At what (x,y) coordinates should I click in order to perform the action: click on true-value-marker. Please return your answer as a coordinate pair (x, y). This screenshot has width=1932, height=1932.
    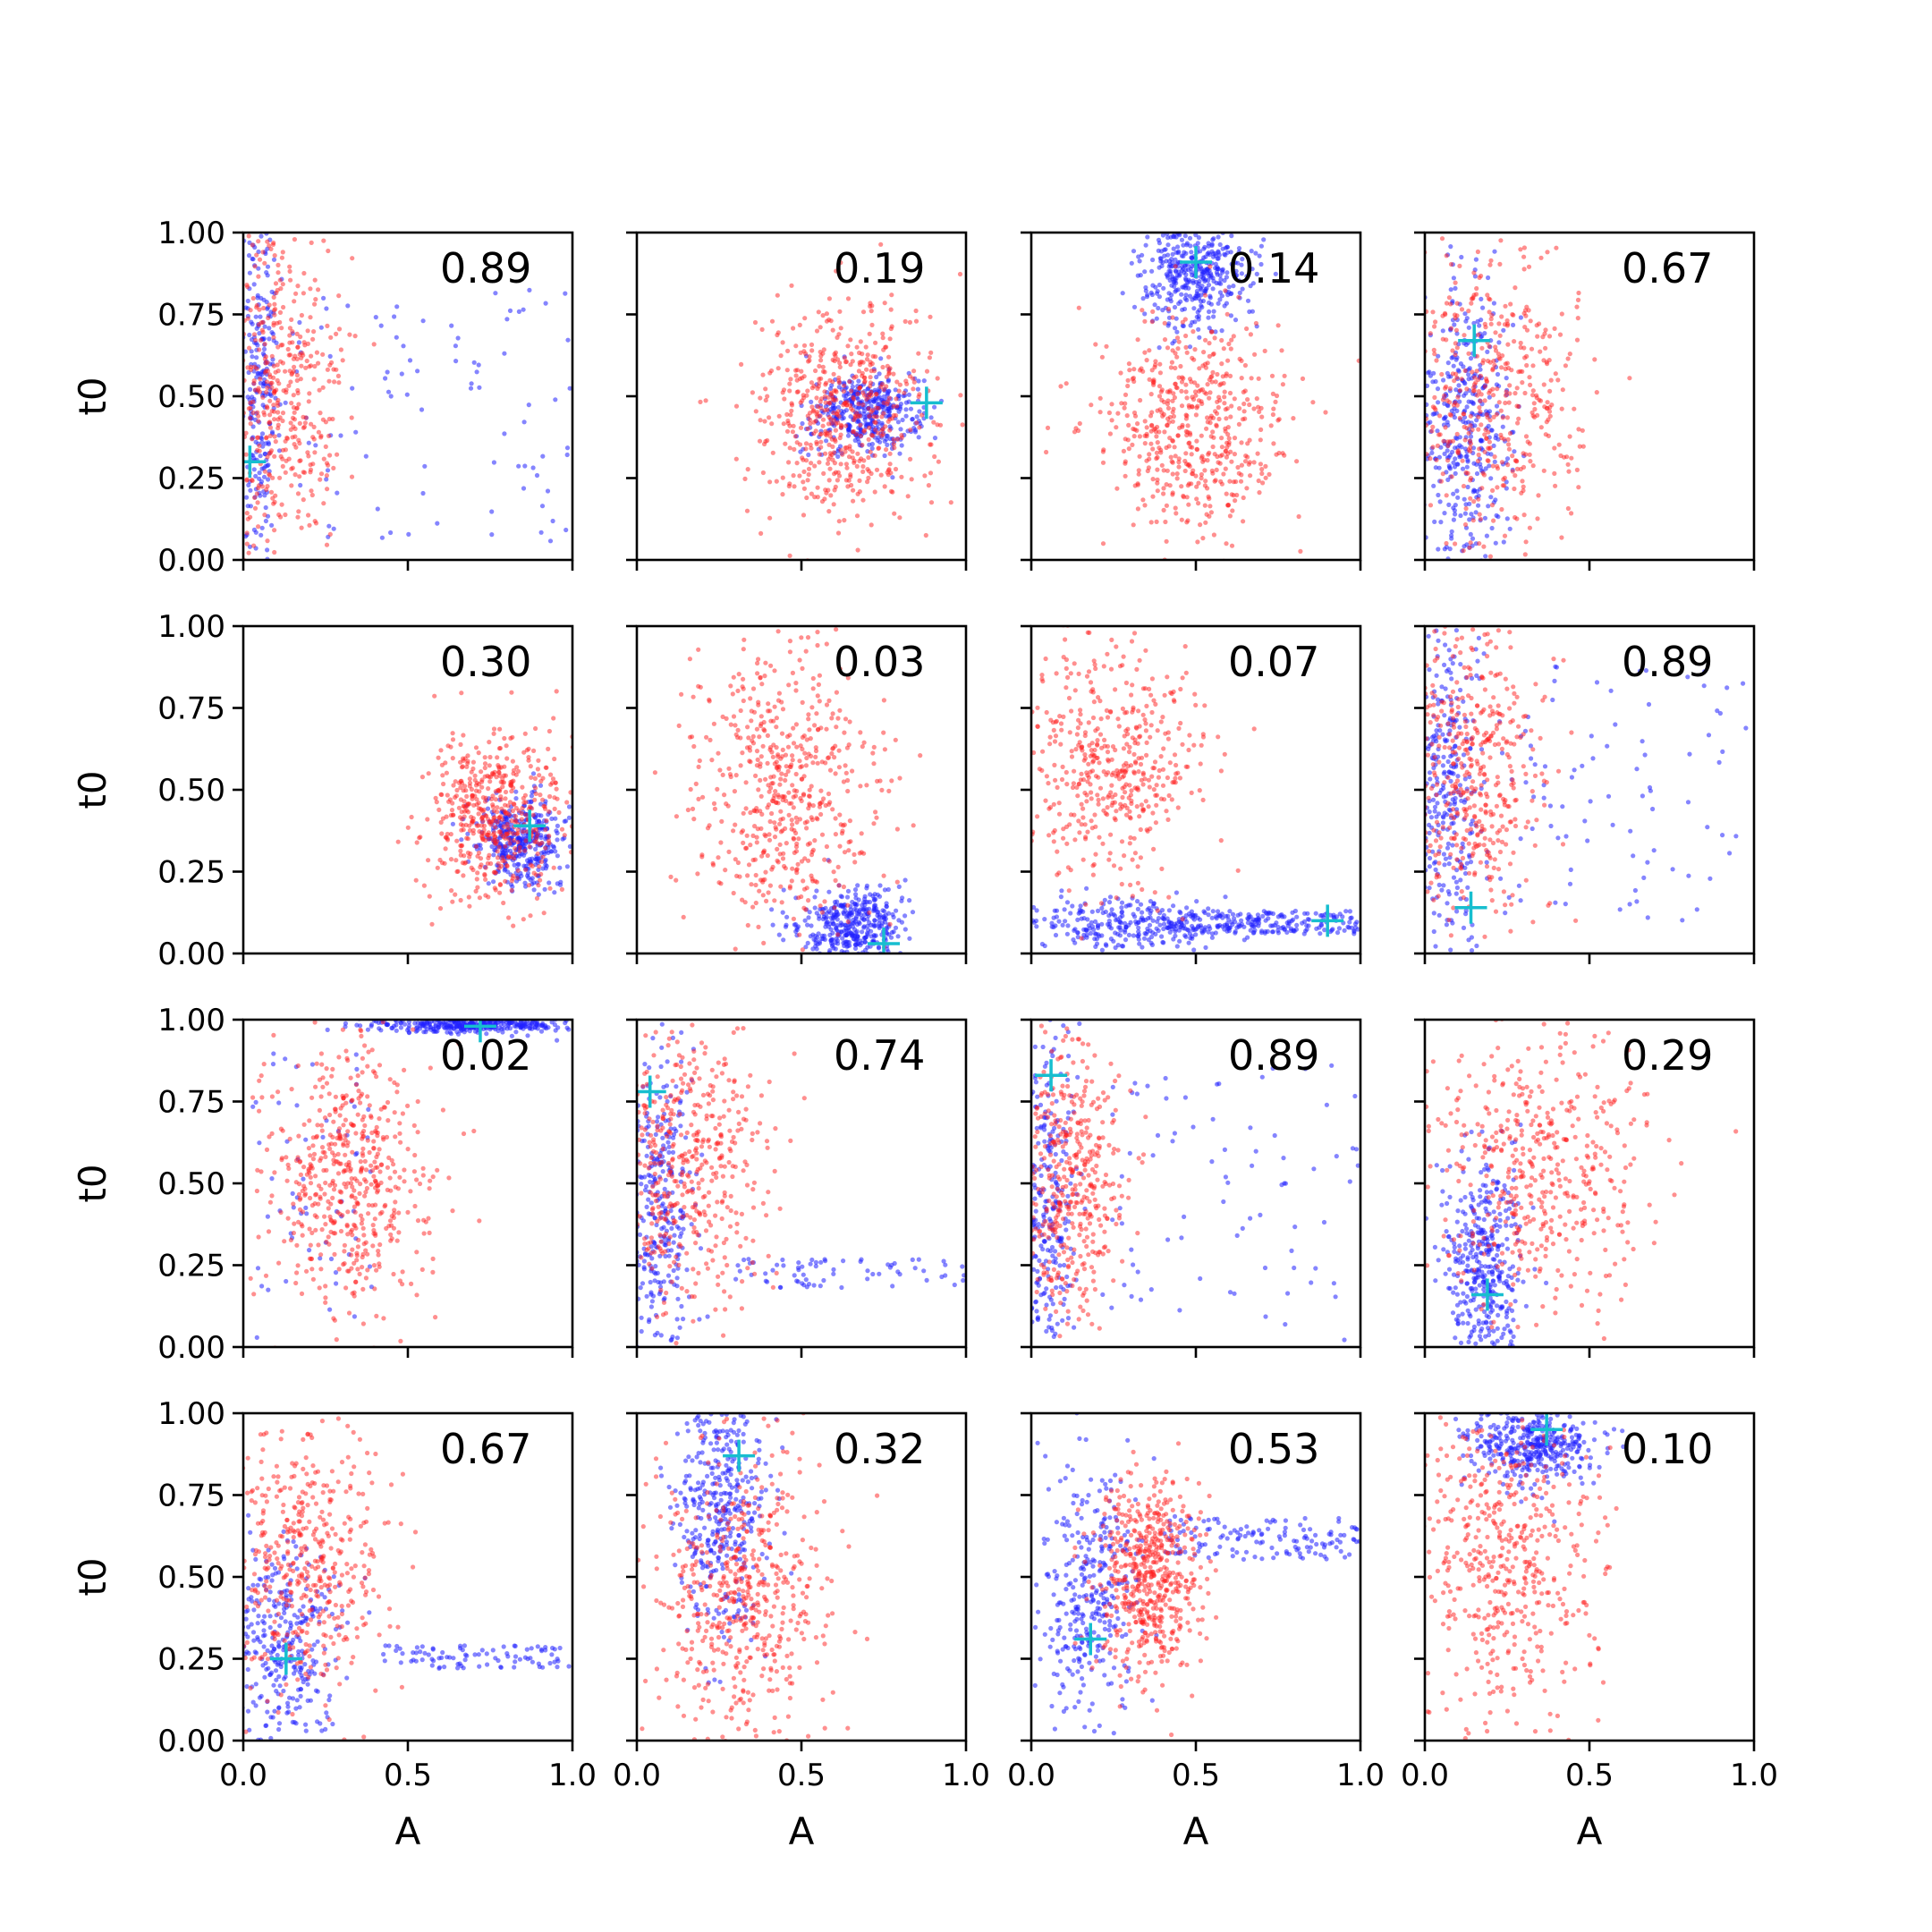
    Looking at the image, I should click on (255, 462).